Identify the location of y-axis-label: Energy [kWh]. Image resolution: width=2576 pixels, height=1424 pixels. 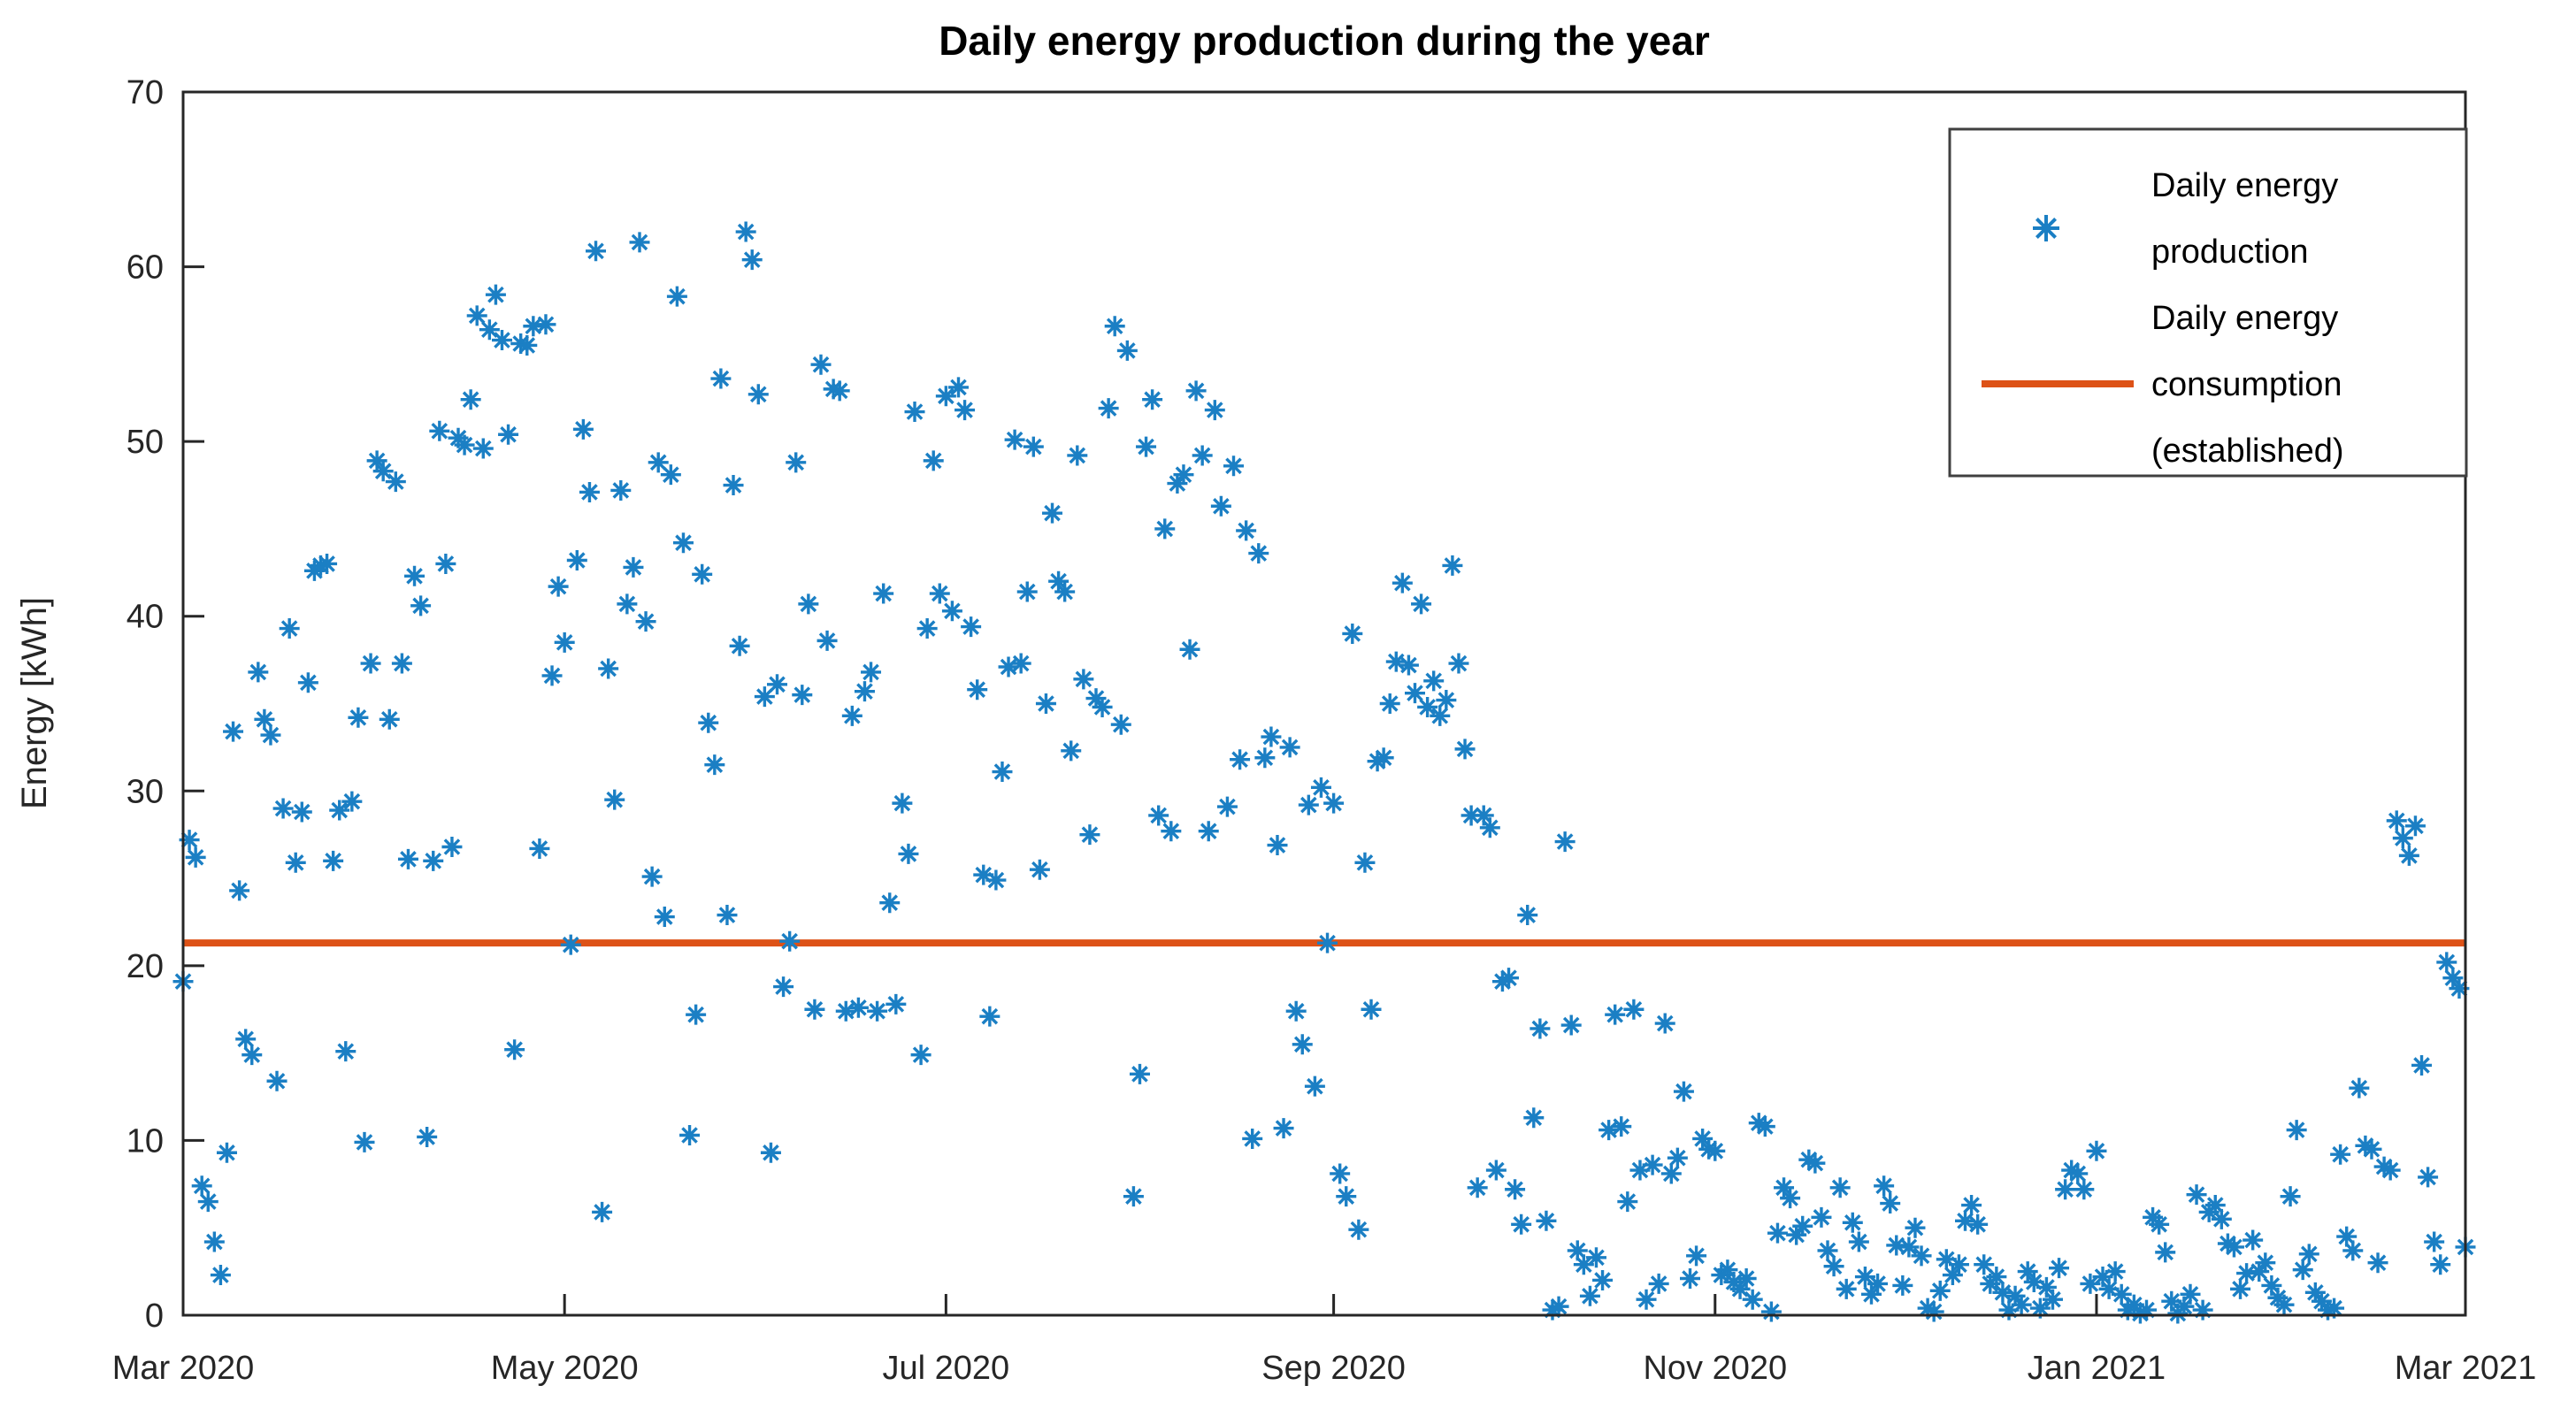
(34, 703).